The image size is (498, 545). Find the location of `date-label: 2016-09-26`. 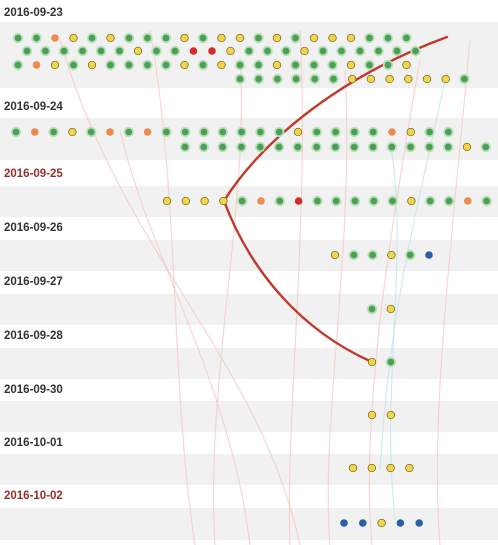

date-label: 2016-09-26 is located at coordinates (33, 228).